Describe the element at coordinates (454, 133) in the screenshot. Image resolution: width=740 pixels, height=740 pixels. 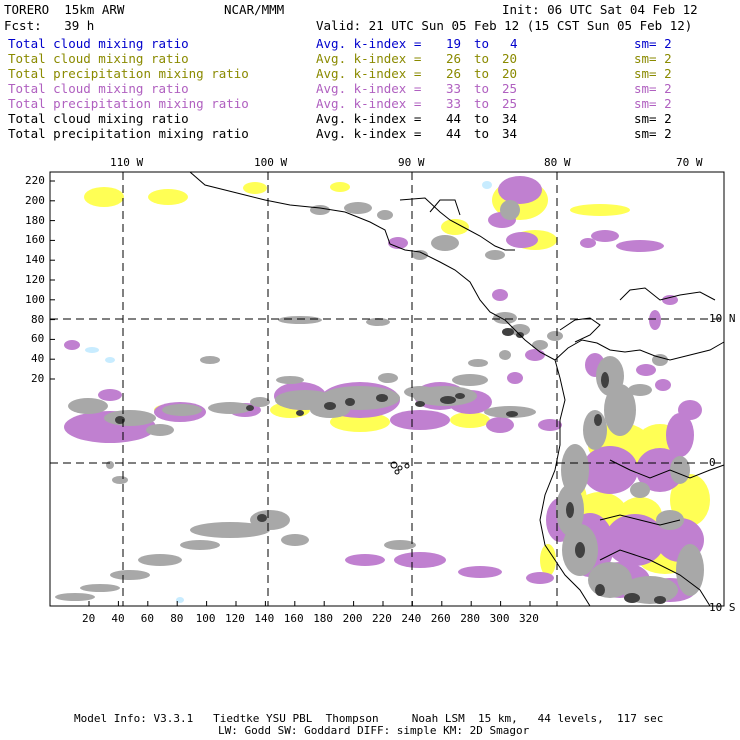
I see `legend-from-value: 44` at that location.